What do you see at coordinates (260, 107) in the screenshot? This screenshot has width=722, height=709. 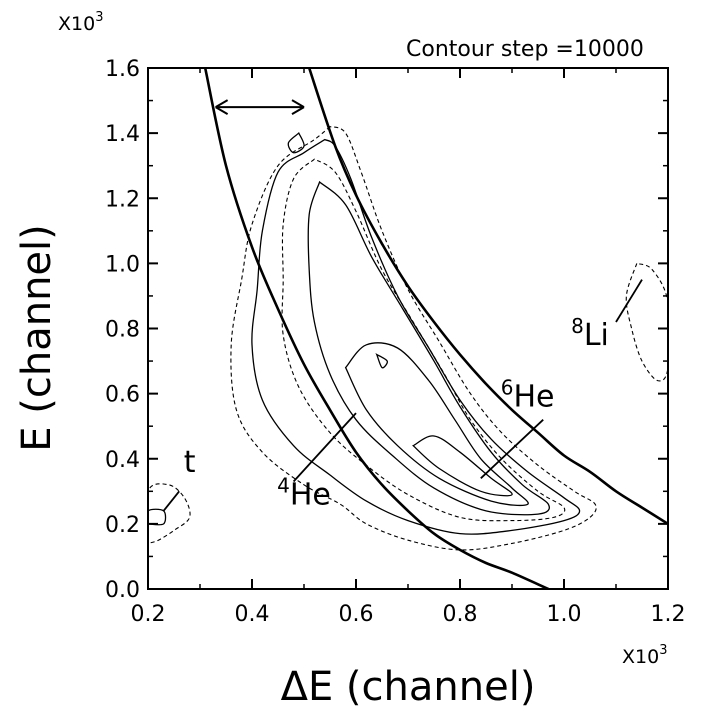 I see `width-arrow` at bounding box center [260, 107].